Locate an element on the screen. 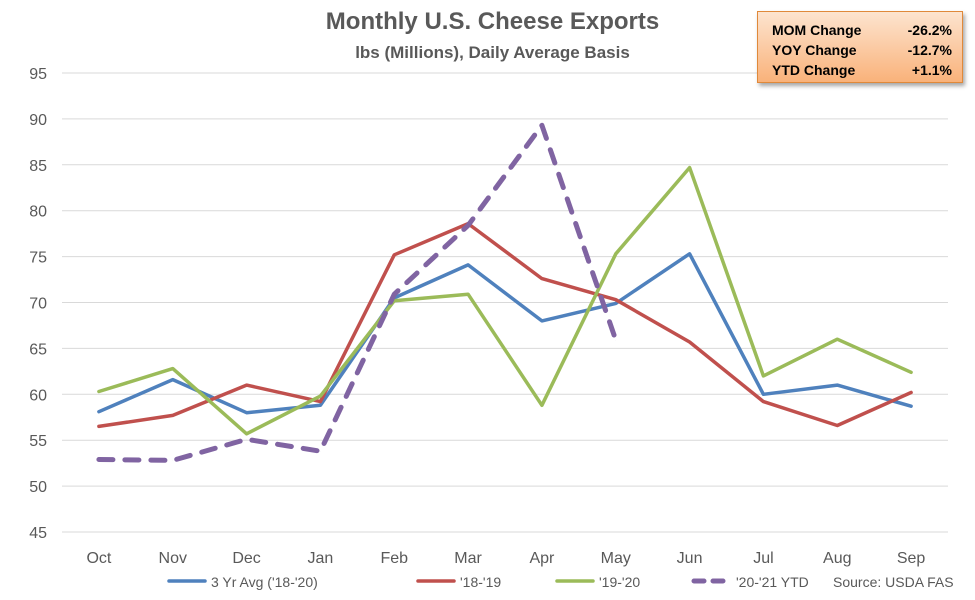  chart-title: Monthly U.S. Cheese Exports is located at coordinates (492, 21).